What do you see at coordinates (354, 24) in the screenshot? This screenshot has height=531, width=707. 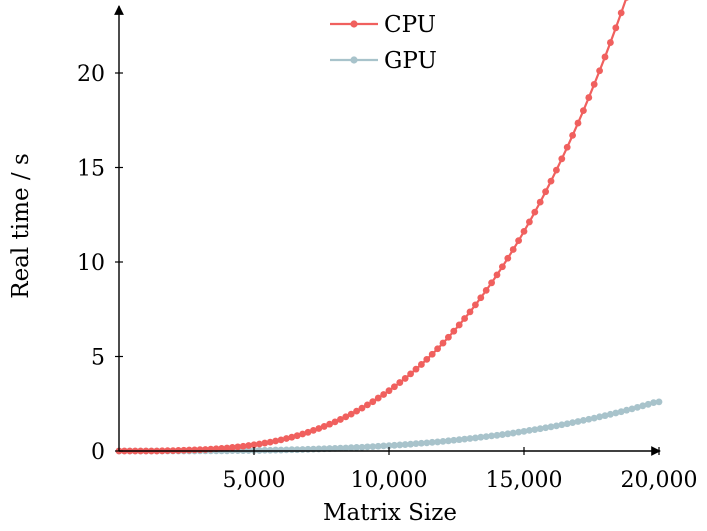 I see `legend-marker-cpu` at bounding box center [354, 24].